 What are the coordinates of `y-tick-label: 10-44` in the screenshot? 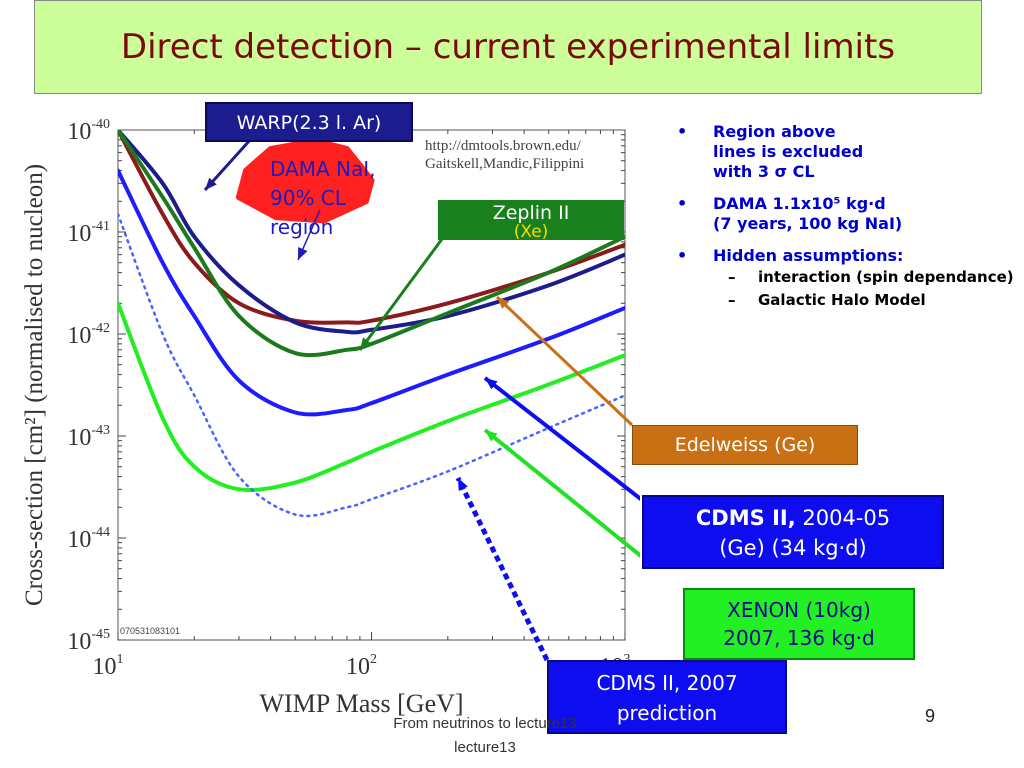 It's located at (88, 539).